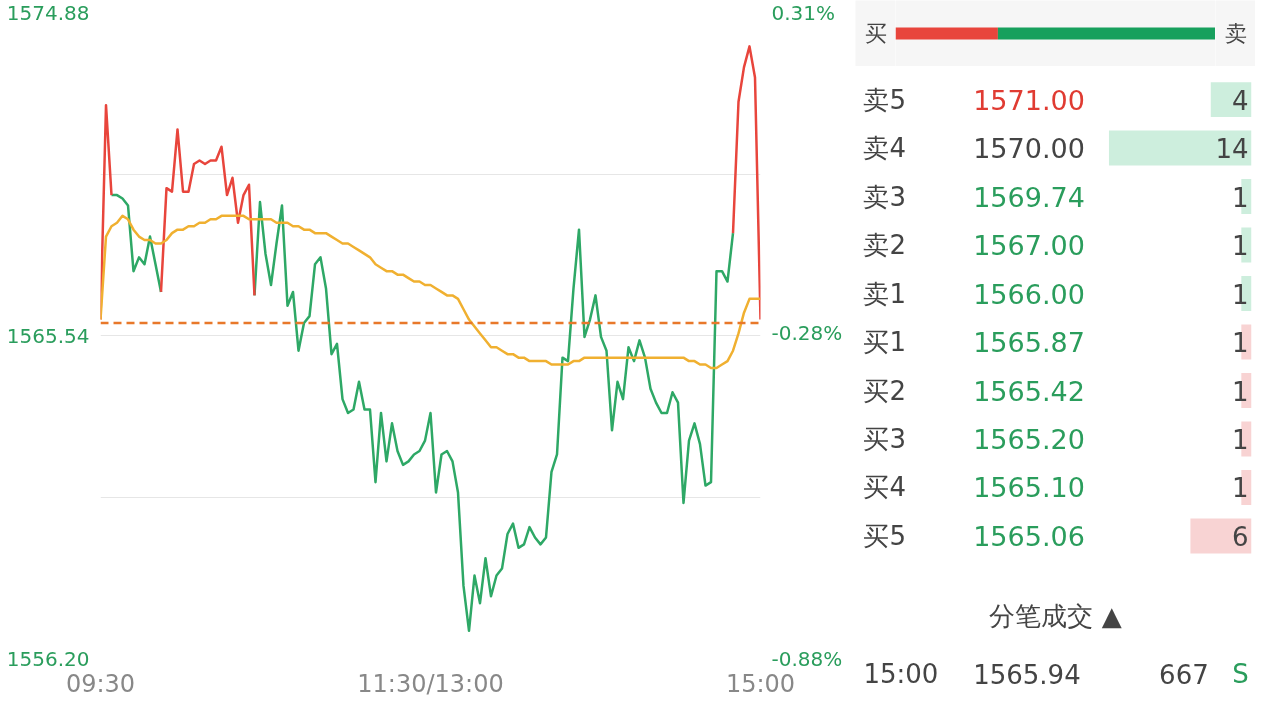  Describe the element at coordinates (884, 390) in the screenshot. I see `y-tick-label: 买2` at that location.